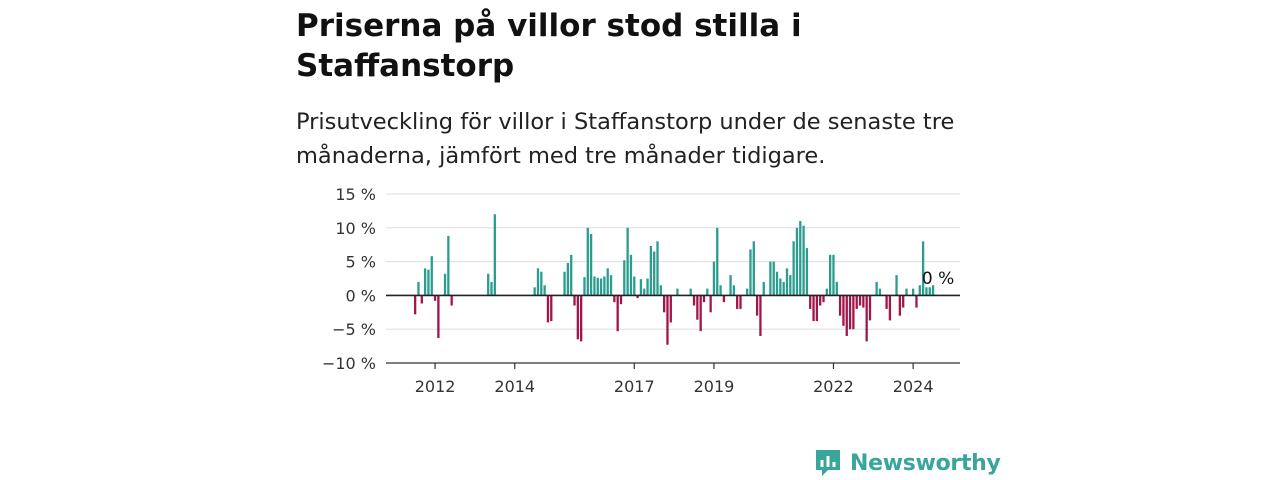  What do you see at coordinates (355, 228) in the screenshot?
I see `y-tick-label: 10 %` at bounding box center [355, 228].